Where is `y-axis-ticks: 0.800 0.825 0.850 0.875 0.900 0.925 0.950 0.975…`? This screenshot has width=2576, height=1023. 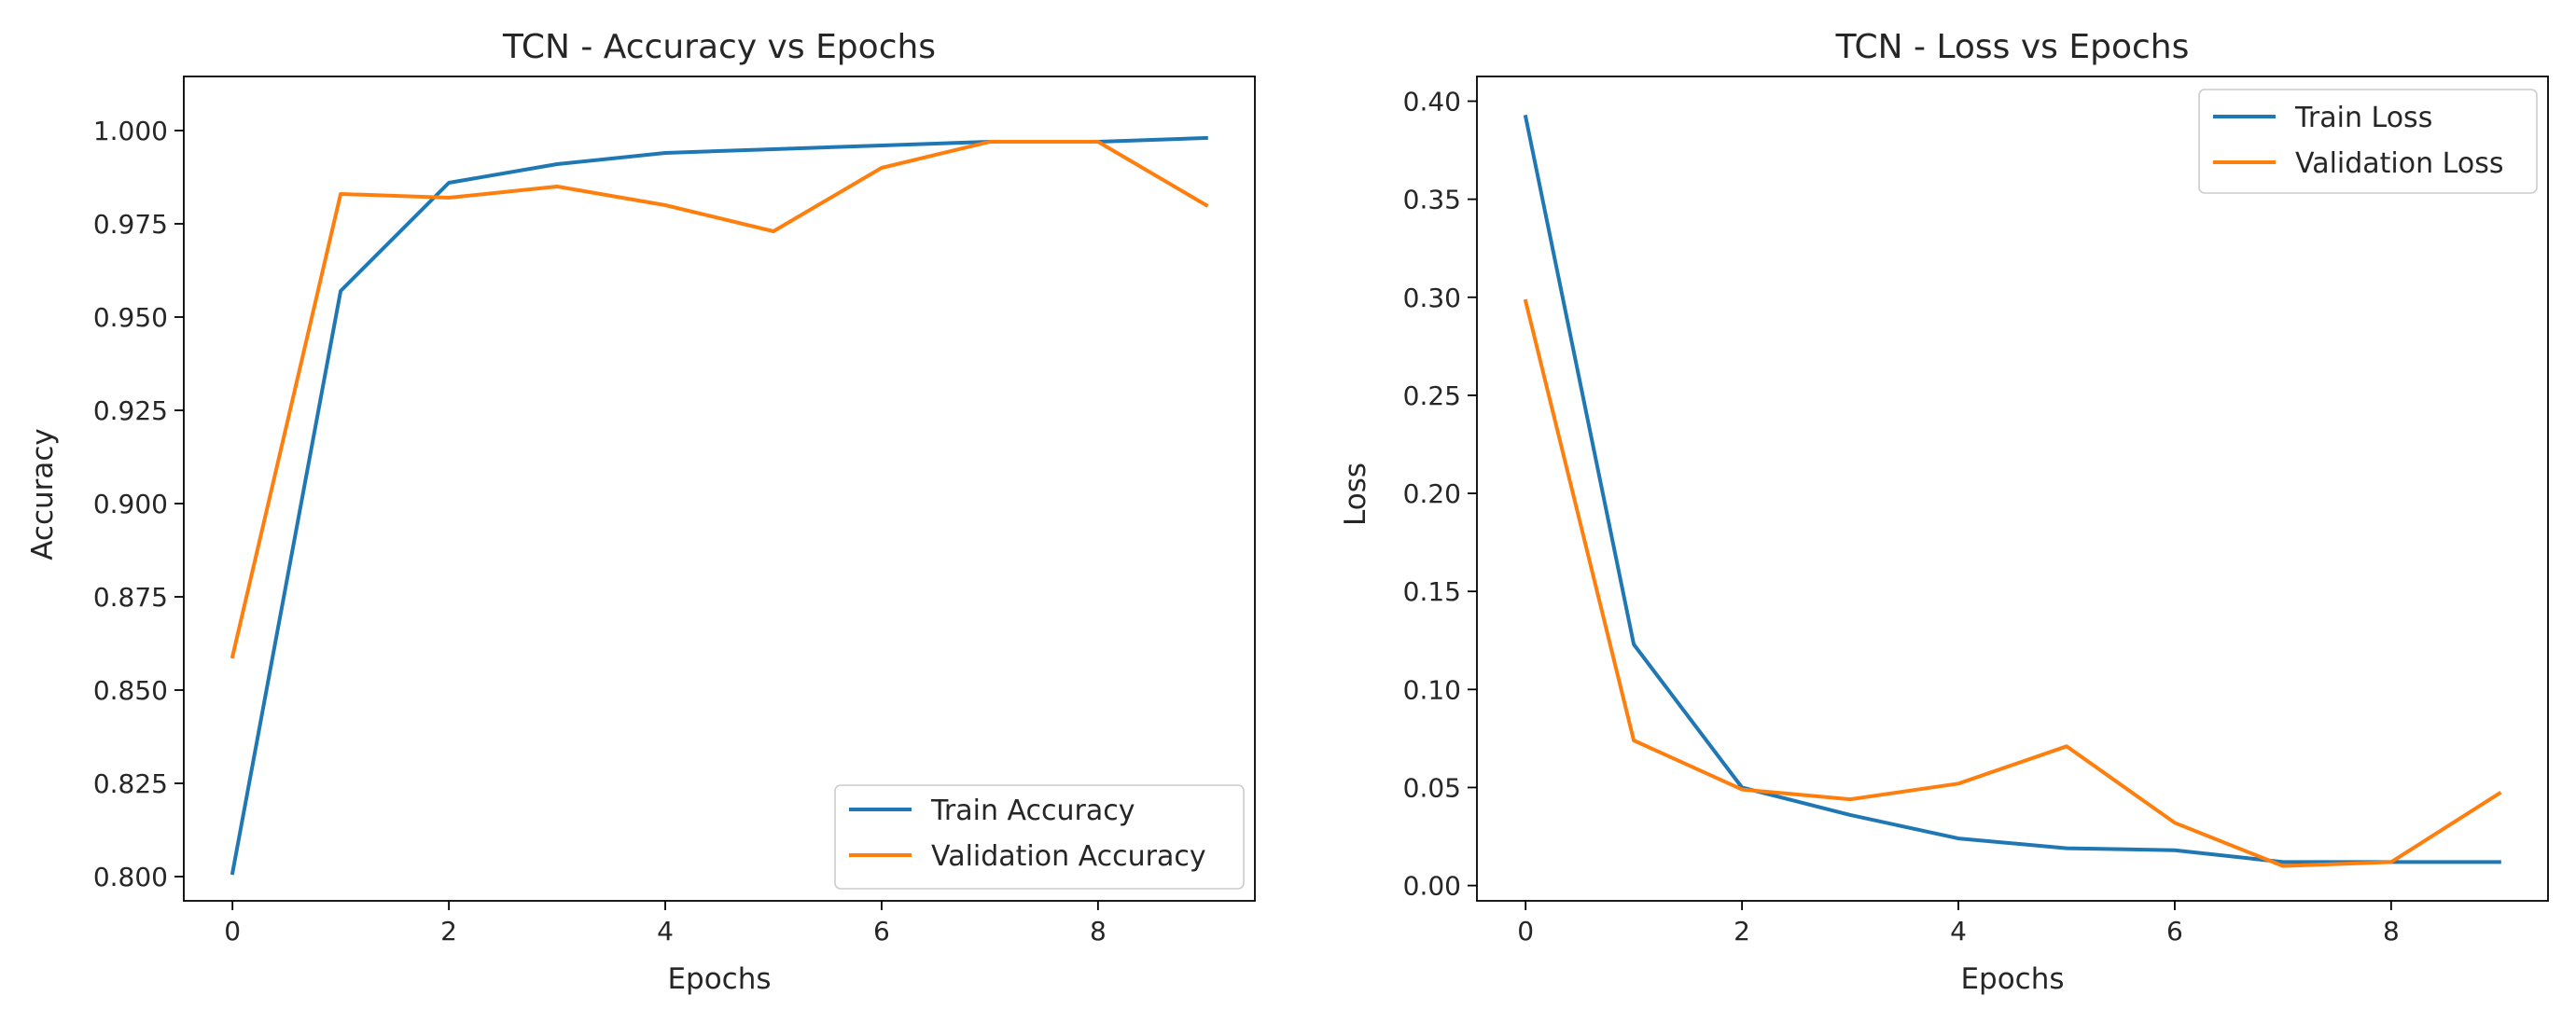 y-axis-ticks: 0.800 0.825 0.850 0.875 0.900 0.925 0.950 0.975… is located at coordinates (138, 504).